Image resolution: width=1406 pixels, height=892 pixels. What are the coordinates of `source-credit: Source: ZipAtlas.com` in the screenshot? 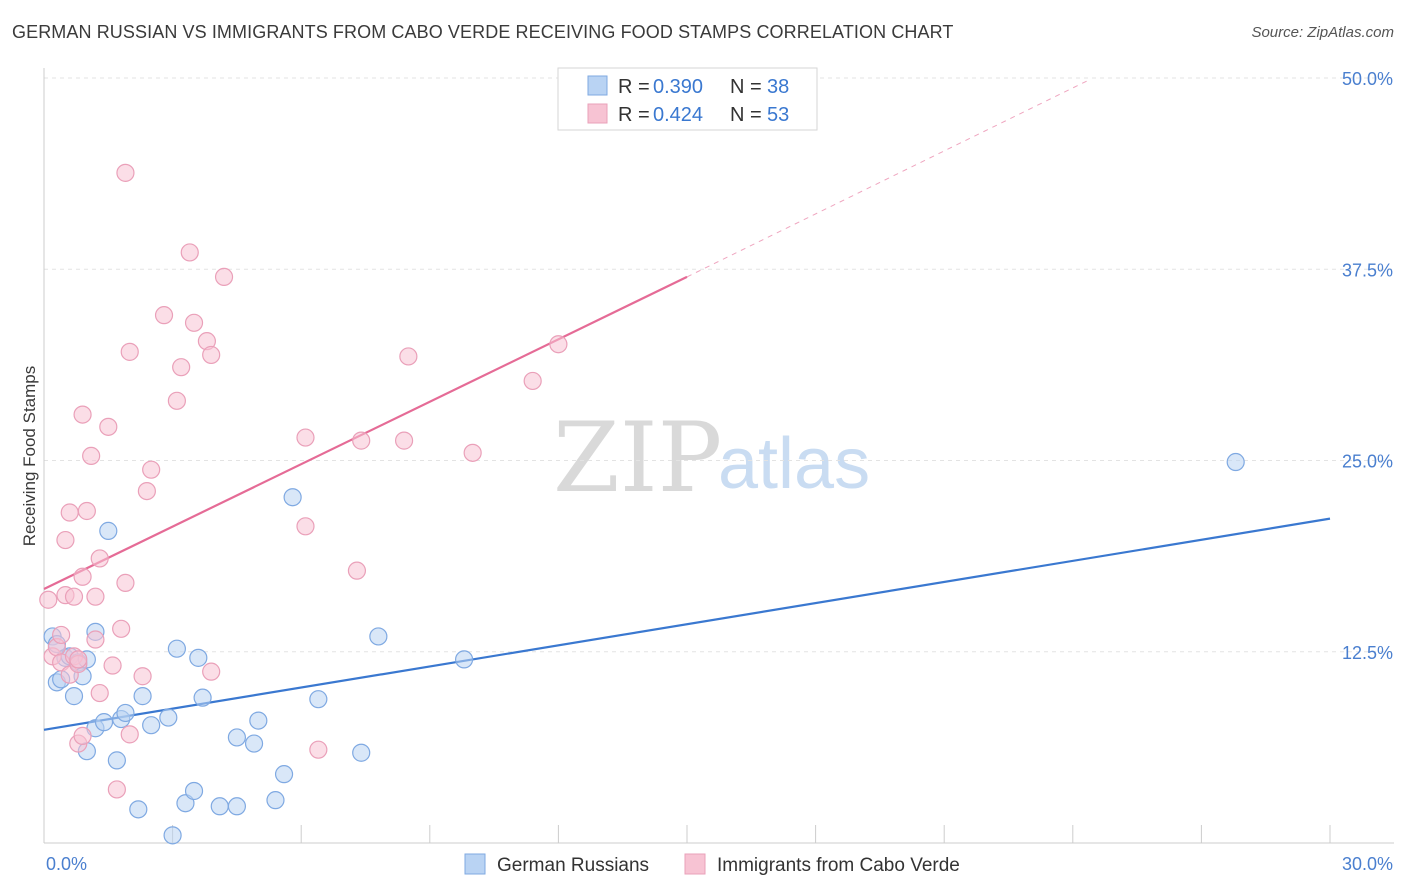 It's located at (1322, 32).